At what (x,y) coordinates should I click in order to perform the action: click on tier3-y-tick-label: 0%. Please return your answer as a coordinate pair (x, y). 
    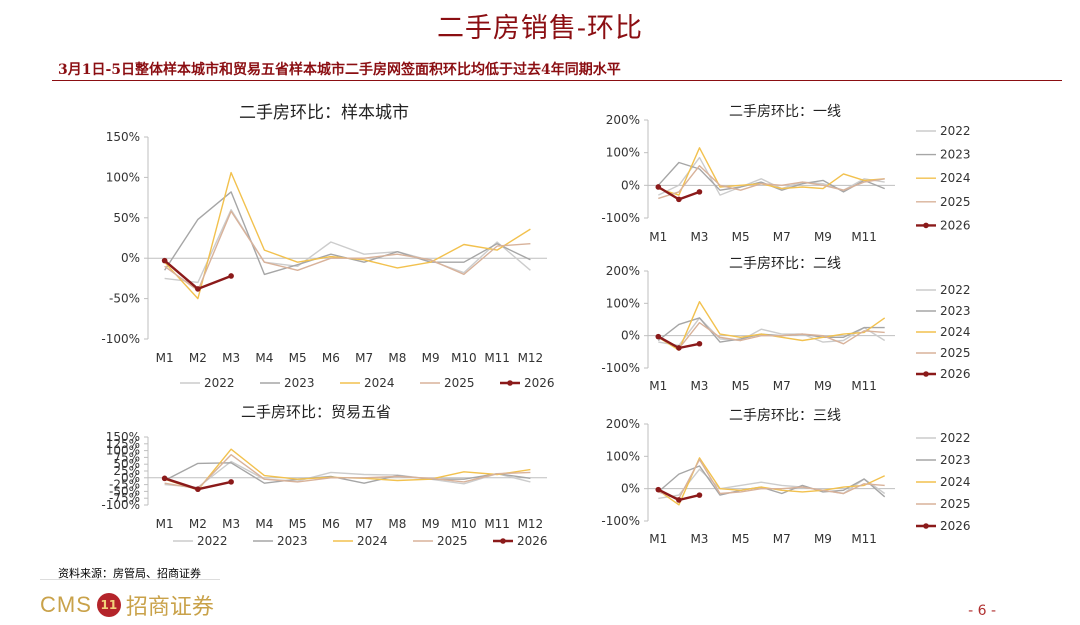
    Looking at the image, I should click on (630, 489).